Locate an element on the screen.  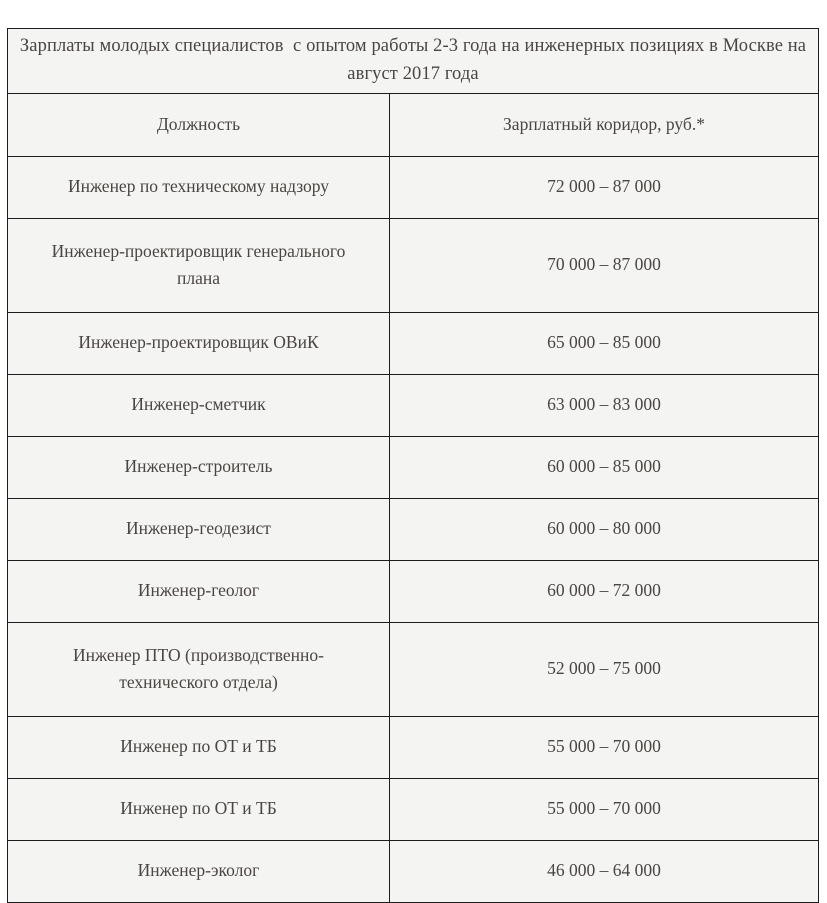
cell-position: Инженер-эколог is located at coordinates (198, 871).